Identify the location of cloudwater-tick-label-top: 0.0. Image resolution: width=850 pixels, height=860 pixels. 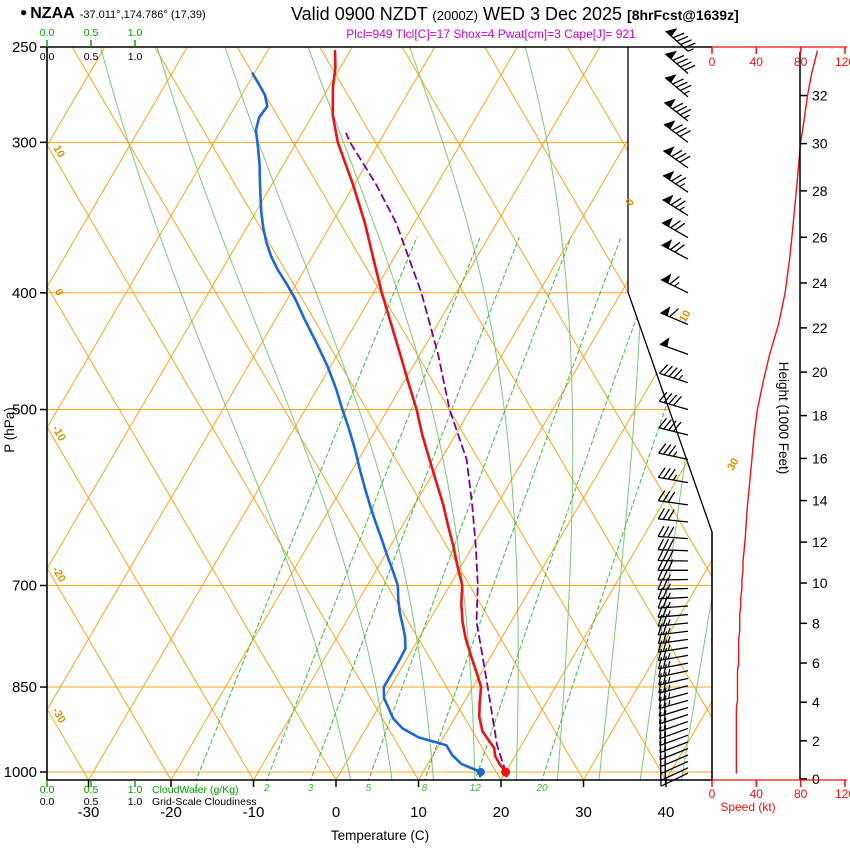
(47, 33).